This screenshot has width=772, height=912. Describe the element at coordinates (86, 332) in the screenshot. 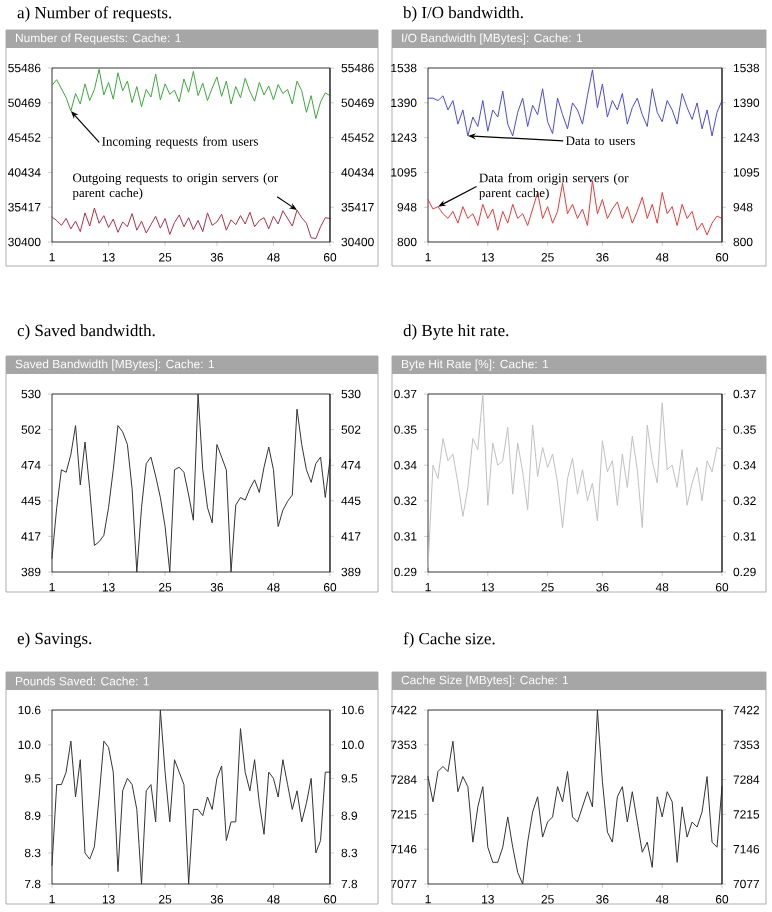

I see `chart-title: c) Saved bandwidth.` at that location.